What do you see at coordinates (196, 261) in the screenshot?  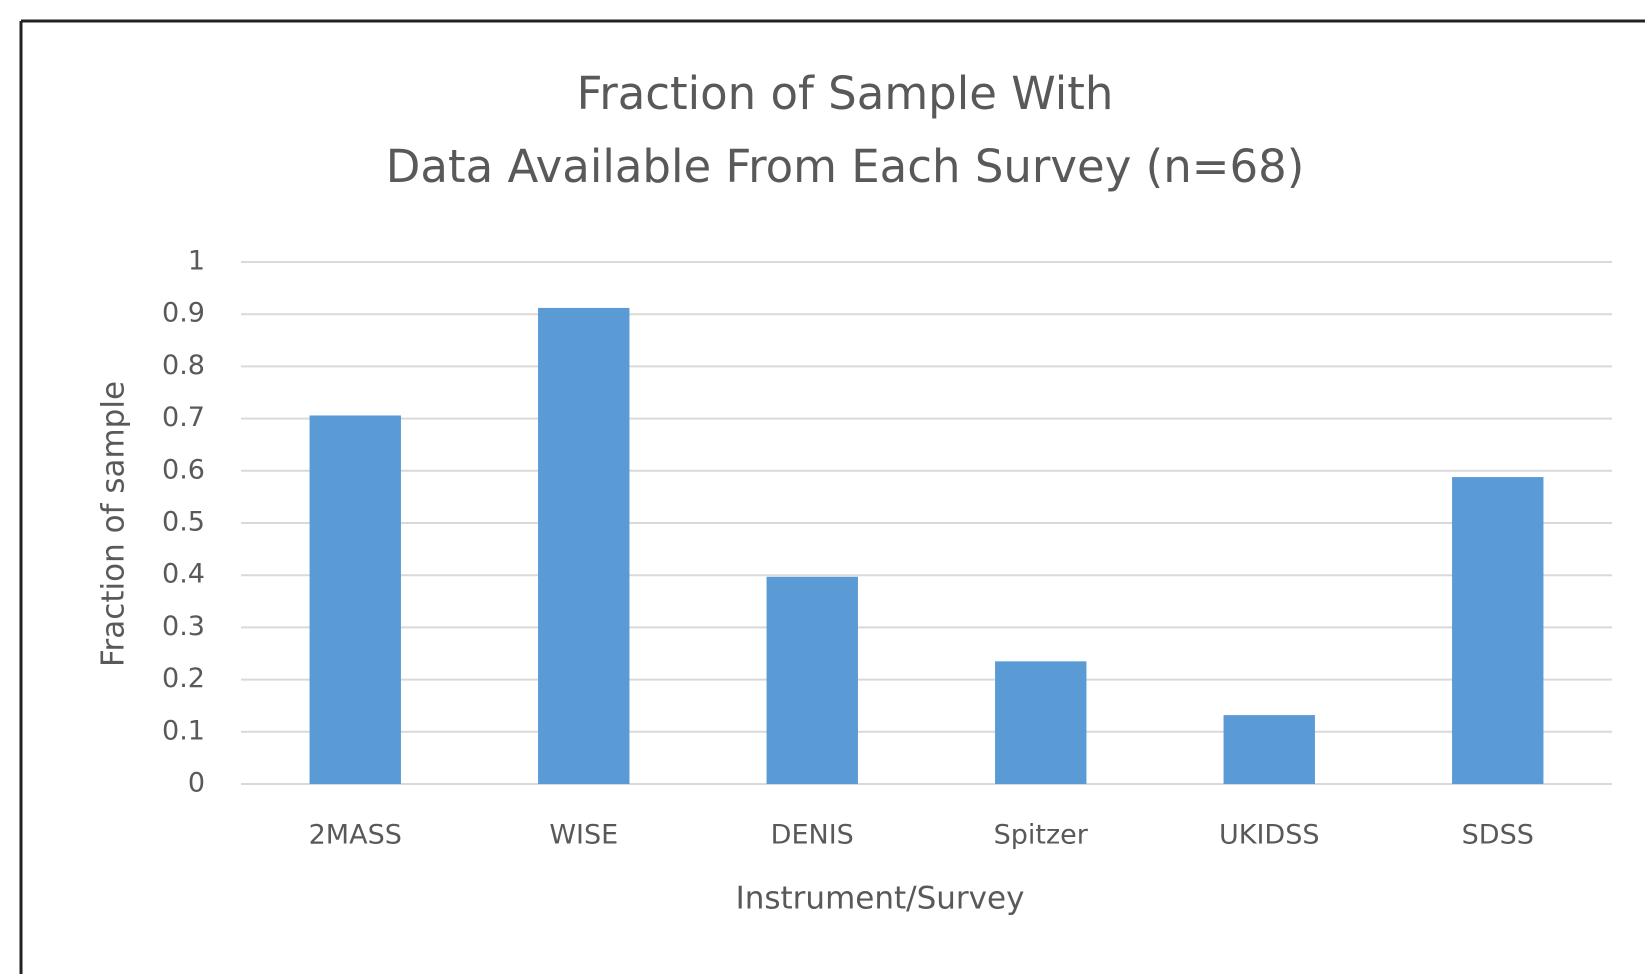 I see `y-tick-label: 1` at bounding box center [196, 261].